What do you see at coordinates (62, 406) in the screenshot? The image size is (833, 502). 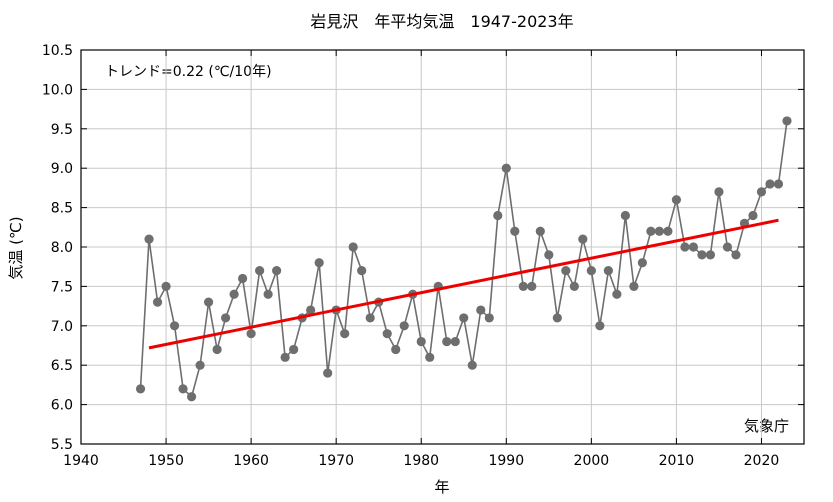 I see `y-tick-label: 6.0` at bounding box center [62, 406].